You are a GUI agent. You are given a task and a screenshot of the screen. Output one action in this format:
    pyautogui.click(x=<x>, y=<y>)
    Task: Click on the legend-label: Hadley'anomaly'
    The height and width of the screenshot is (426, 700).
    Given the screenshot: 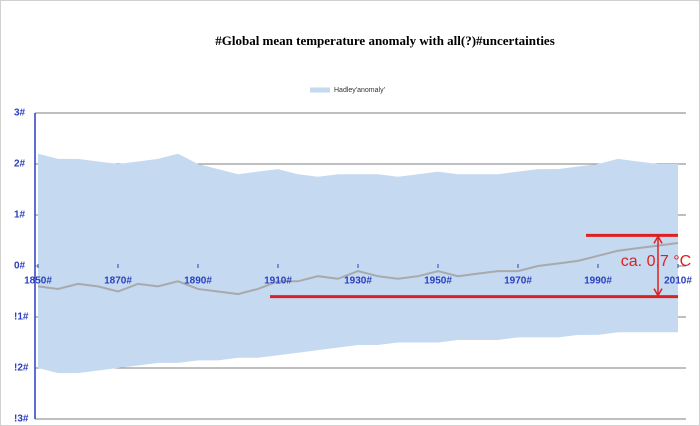 What is the action you would take?
    pyautogui.click(x=359, y=90)
    